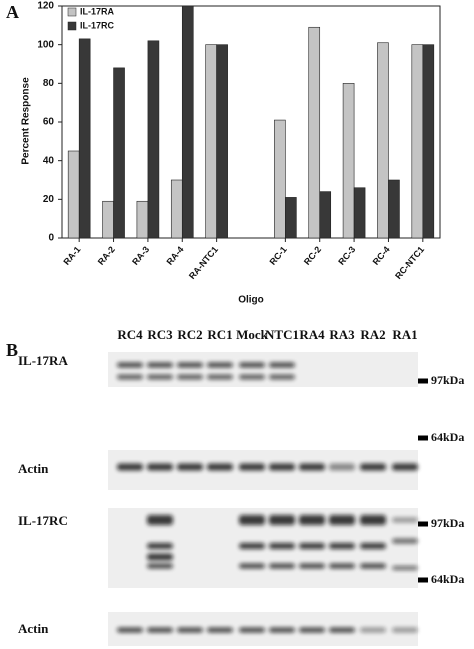 The height and width of the screenshot is (649, 474). Describe the element at coordinates (252, 334) in the screenshot. I see `lane-label: Mock` at that location.